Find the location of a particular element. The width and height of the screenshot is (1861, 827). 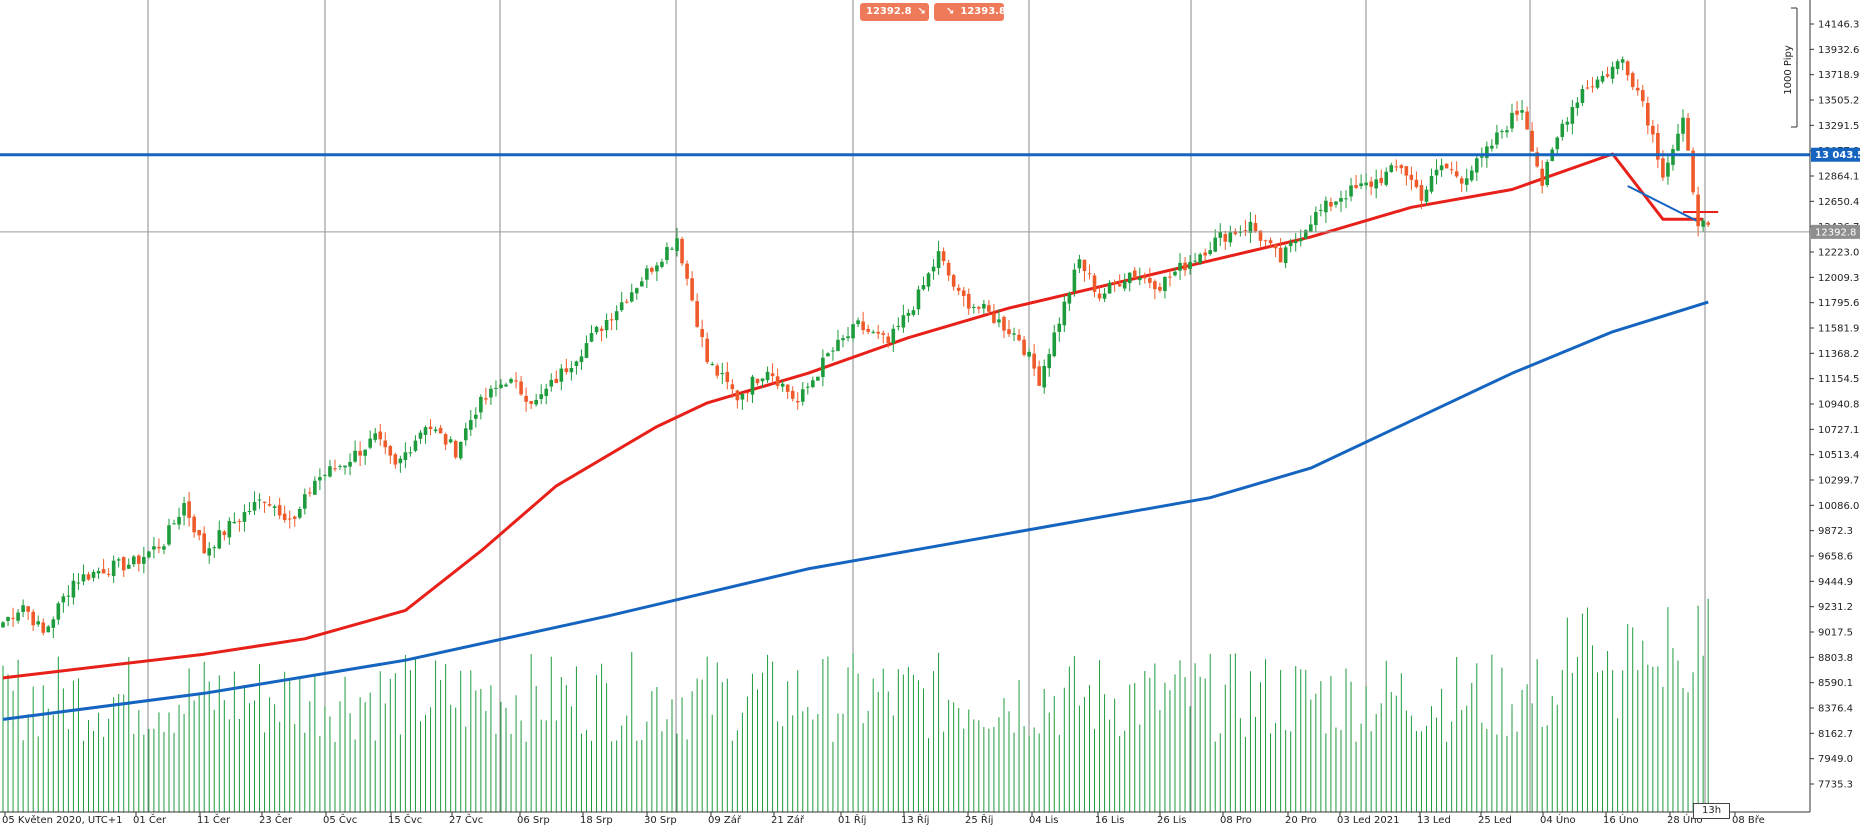

price-tick-label: 8803.8 is located at coordinates (1835, 658).